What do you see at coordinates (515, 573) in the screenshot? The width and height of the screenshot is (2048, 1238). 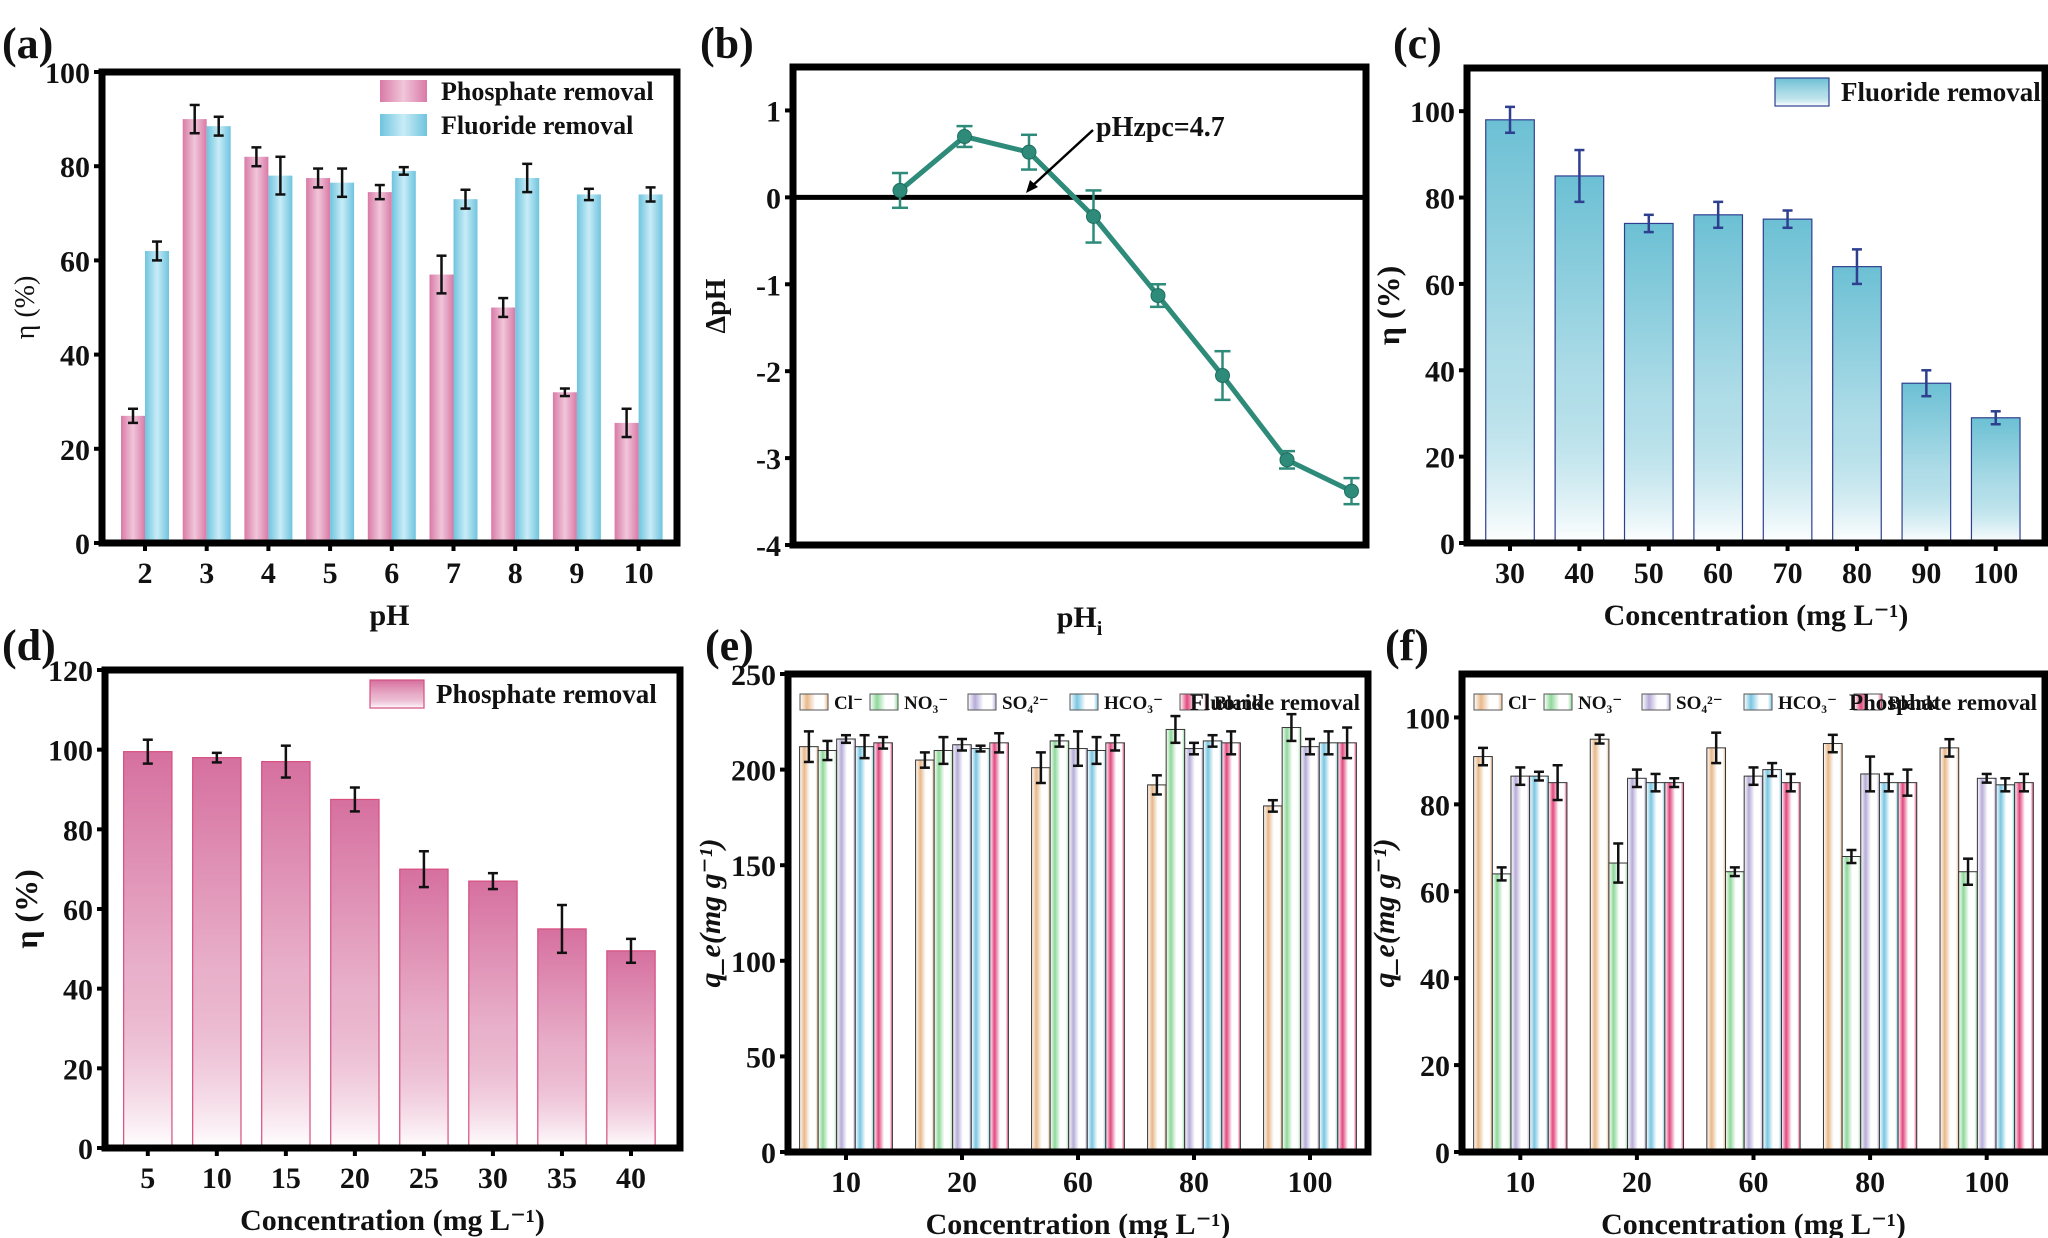 I see `x-tick-label: 8` at bounding box center [515, 573].